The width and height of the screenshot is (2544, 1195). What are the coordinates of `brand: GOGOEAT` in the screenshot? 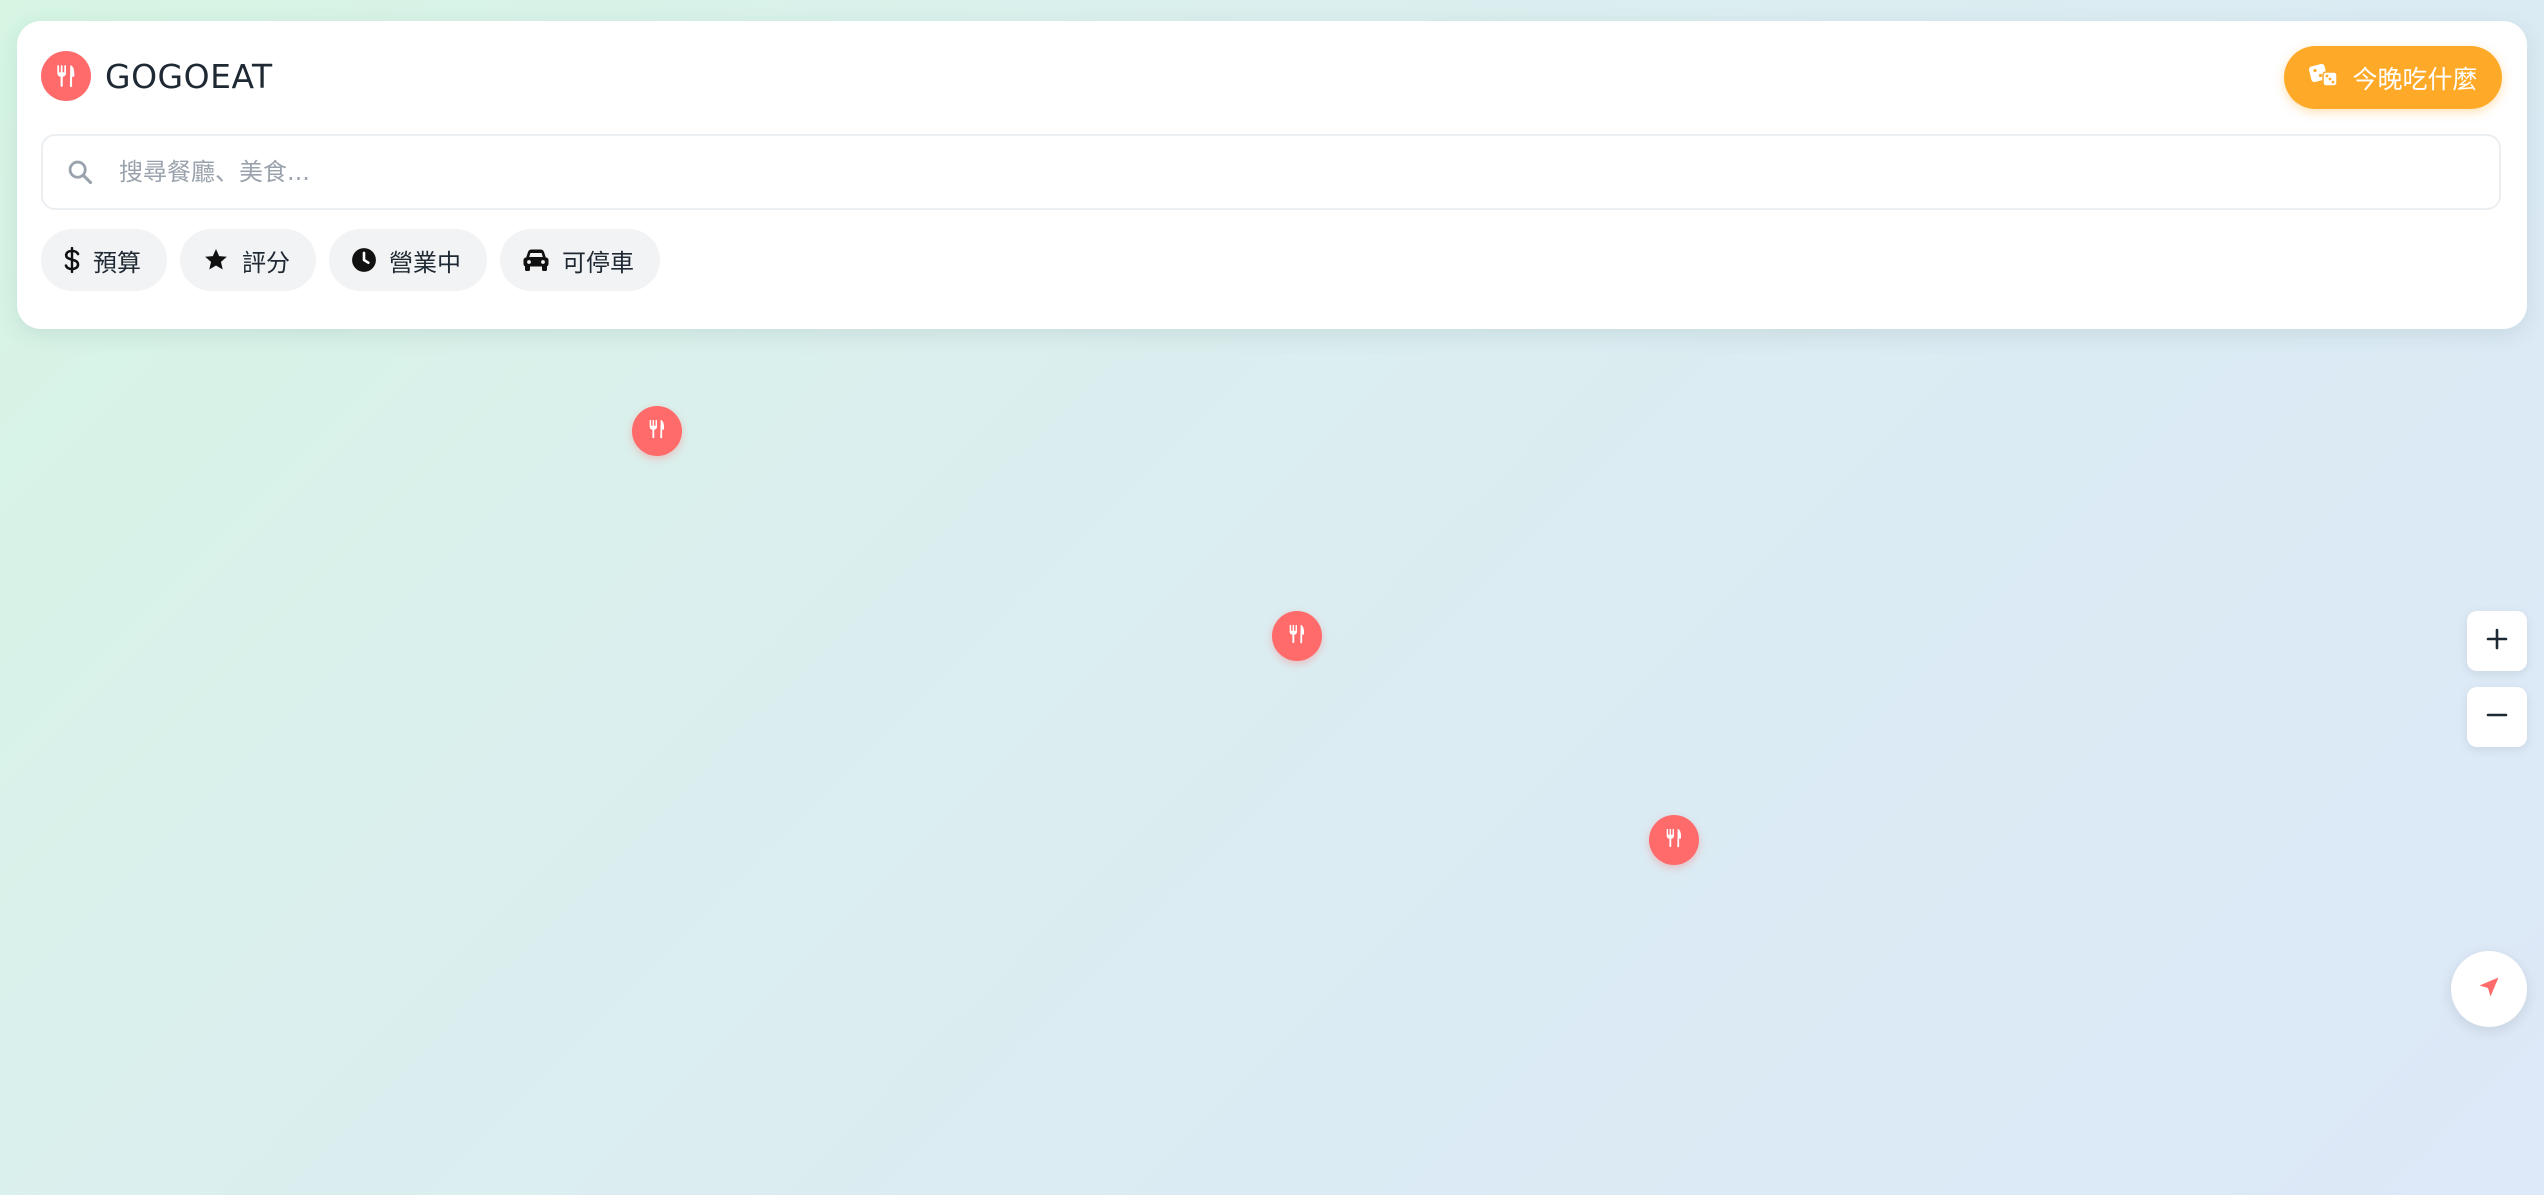 It's located at (157, 76).